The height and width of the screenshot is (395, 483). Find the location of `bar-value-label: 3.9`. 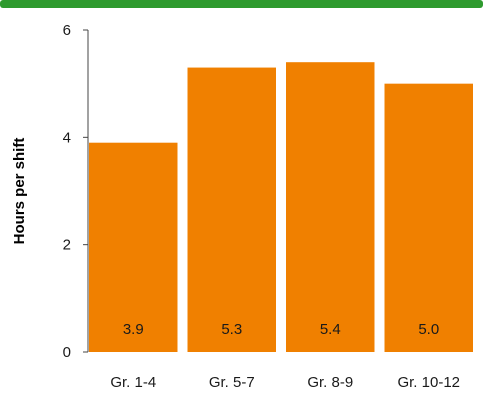

bar-value-label: 3.9 is located at coordinates (133, 329).